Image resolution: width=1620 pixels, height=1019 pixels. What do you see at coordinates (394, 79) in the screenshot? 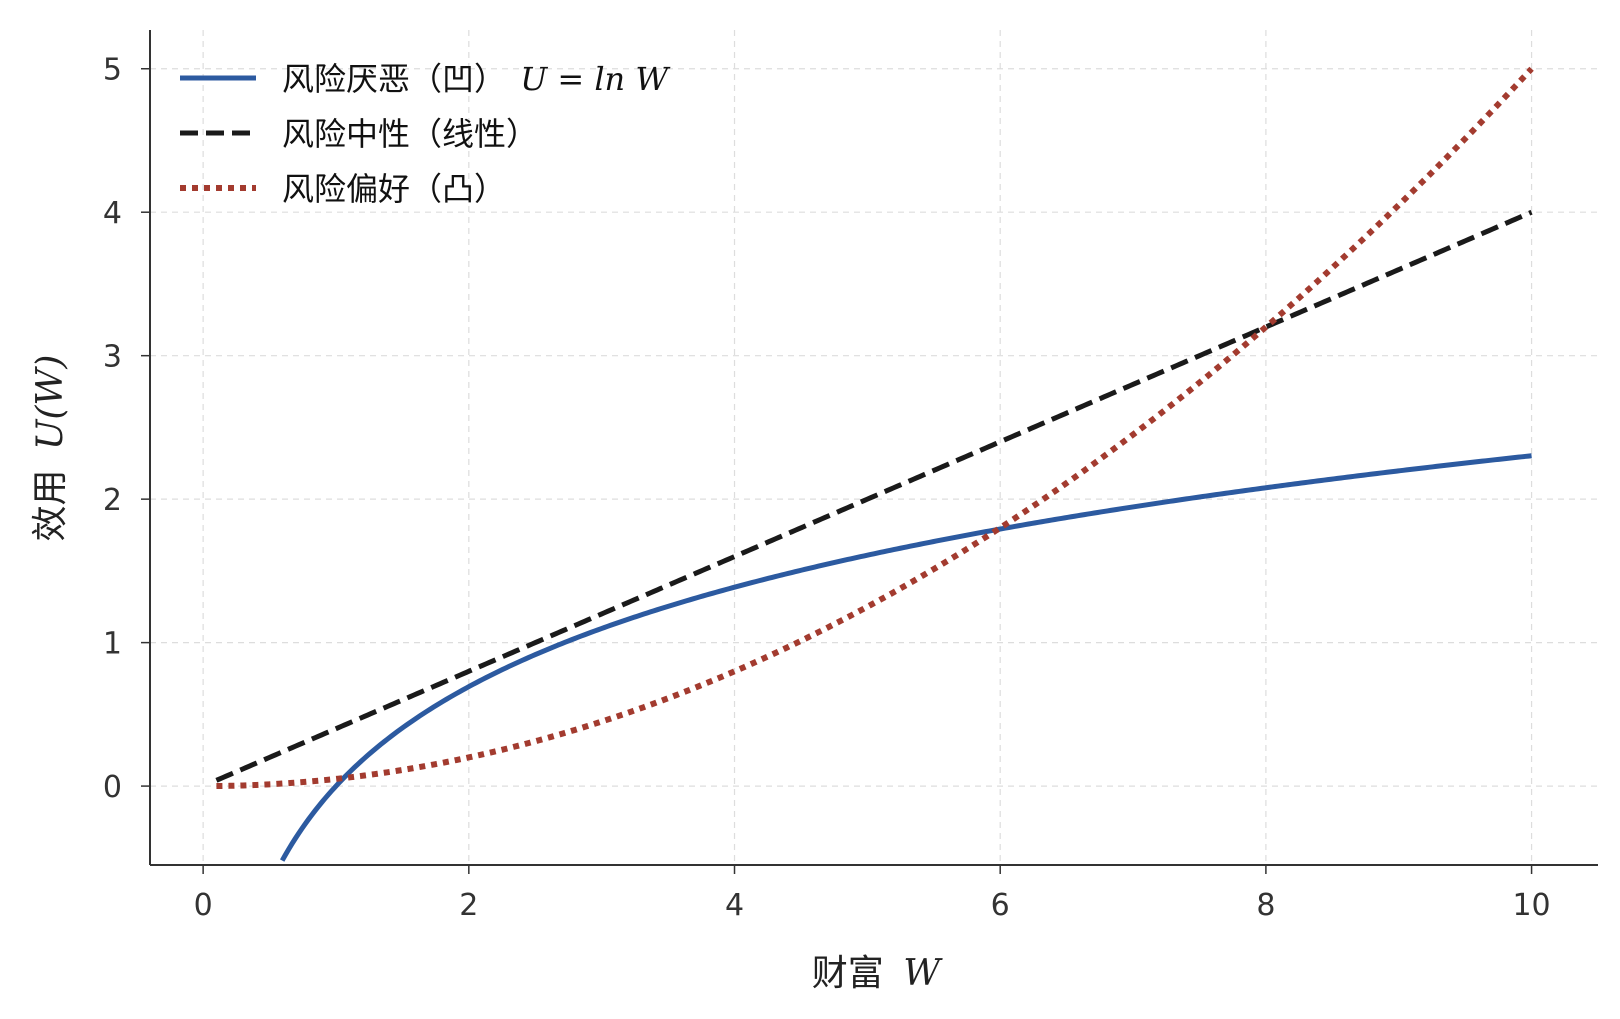
I see `legend-label-risk-averse-text: 风险厌恶（凹）` at bounding box center [394, 79].